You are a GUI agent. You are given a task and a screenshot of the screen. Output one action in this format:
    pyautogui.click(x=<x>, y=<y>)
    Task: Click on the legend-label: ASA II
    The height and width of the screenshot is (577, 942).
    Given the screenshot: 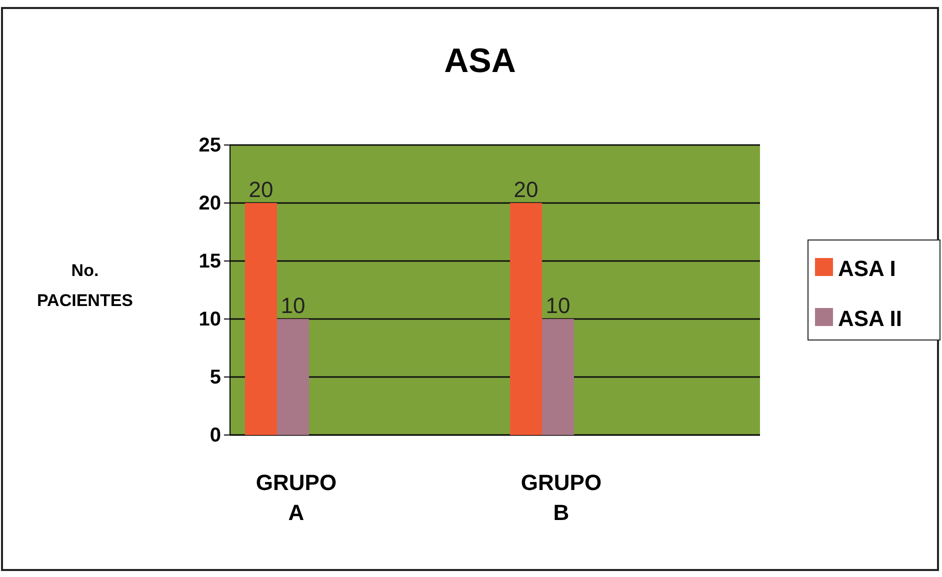 What is the action you would take?
    pyautogui.click(x=870, y=318)
    